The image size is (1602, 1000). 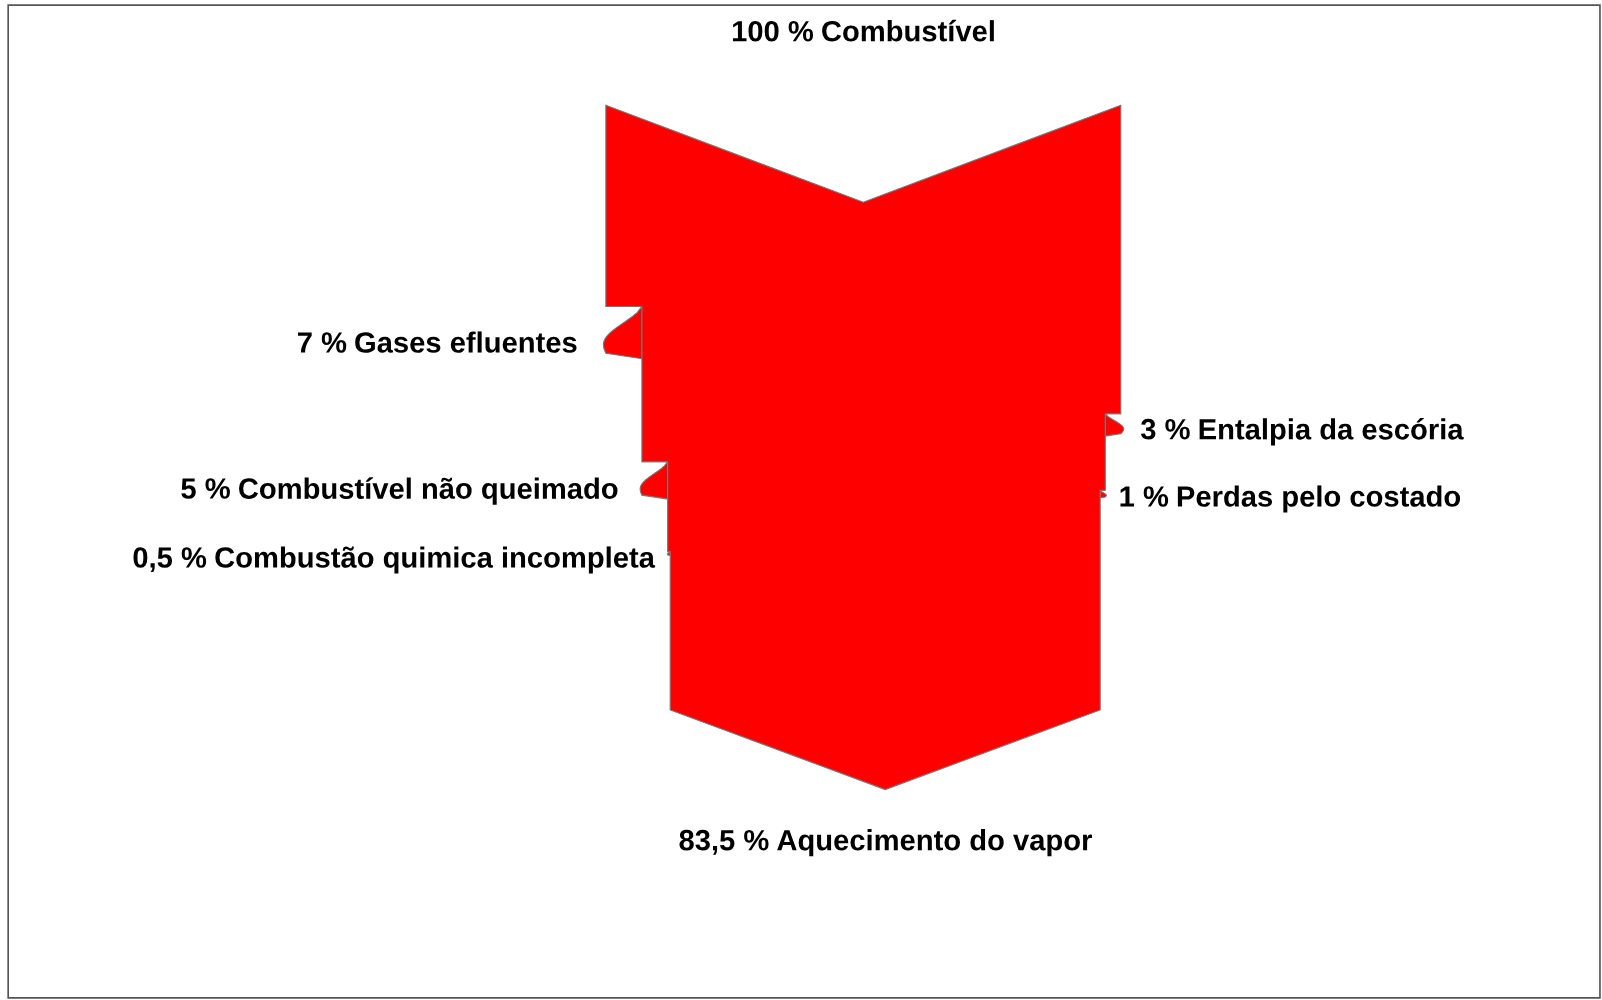 I want to click on data-label: 5 %, so click(x=205, y=488).